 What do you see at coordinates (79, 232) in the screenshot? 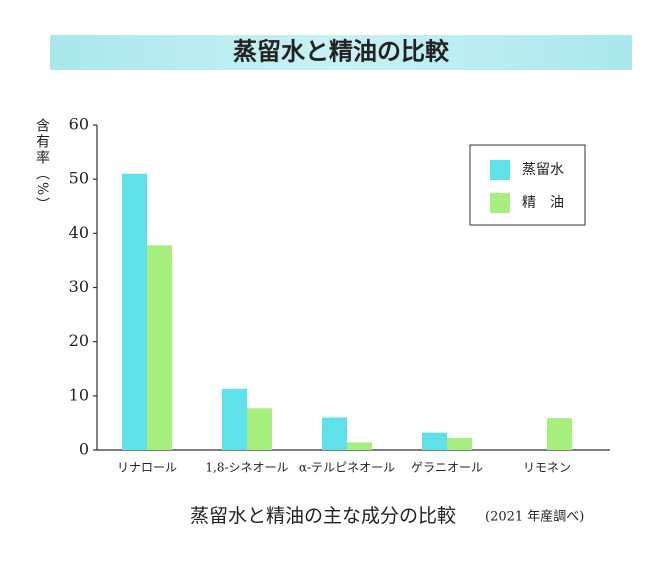
I see `y-tick-label: 40` at bounding box center [79, 232].